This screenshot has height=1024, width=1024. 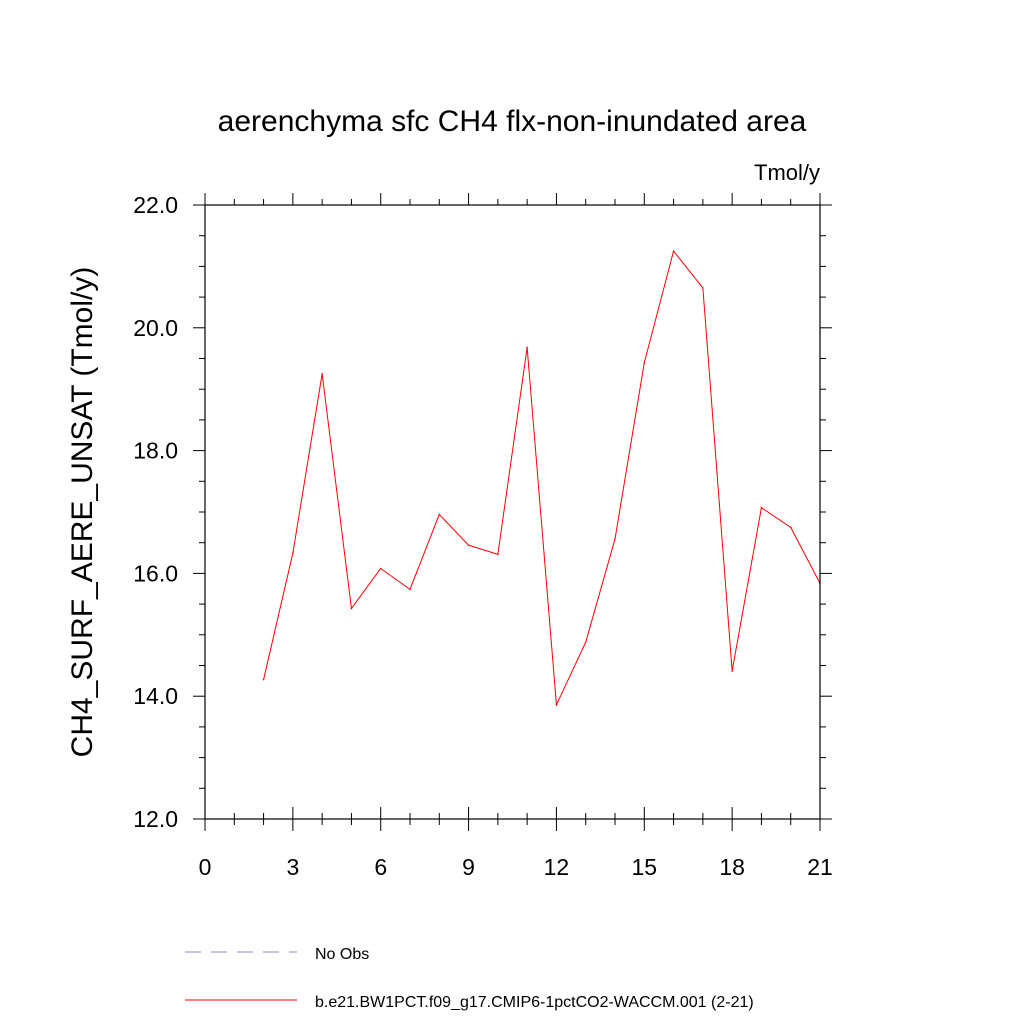 I want to click on x-tick-label: 9, so click(x=468, y=867).